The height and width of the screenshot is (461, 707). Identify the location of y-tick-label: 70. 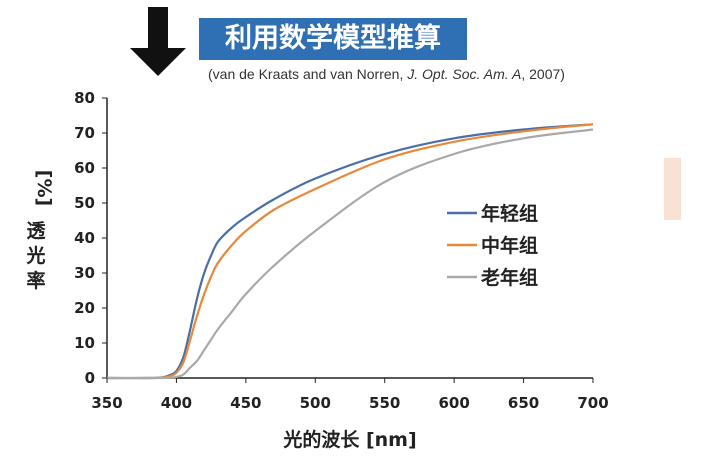
(84, 133).